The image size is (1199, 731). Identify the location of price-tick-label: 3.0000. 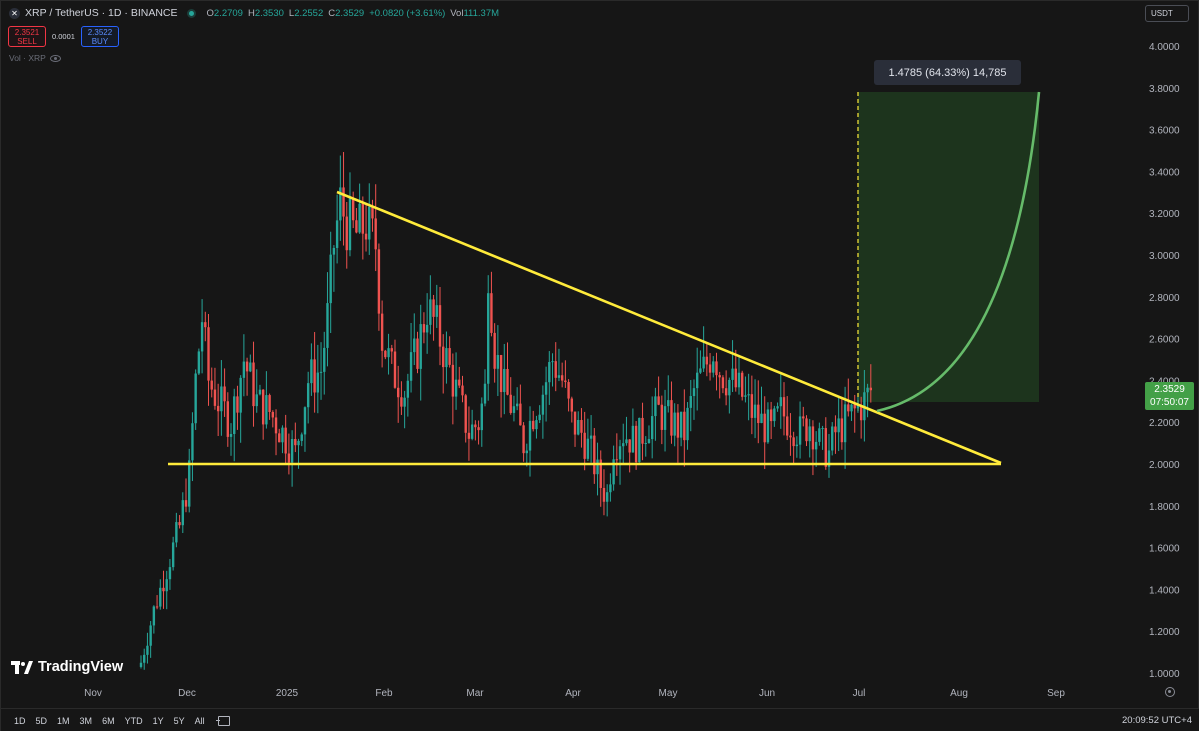
(1164, 256).